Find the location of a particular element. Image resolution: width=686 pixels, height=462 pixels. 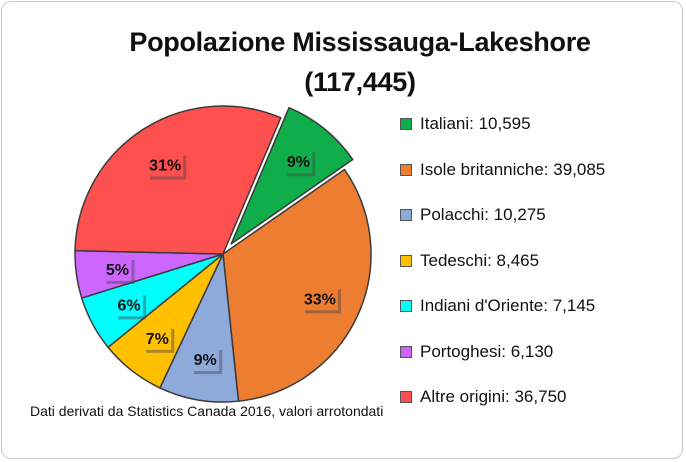

legend-item: Polacchi: 10,275 is located at coordinates (473, 215).